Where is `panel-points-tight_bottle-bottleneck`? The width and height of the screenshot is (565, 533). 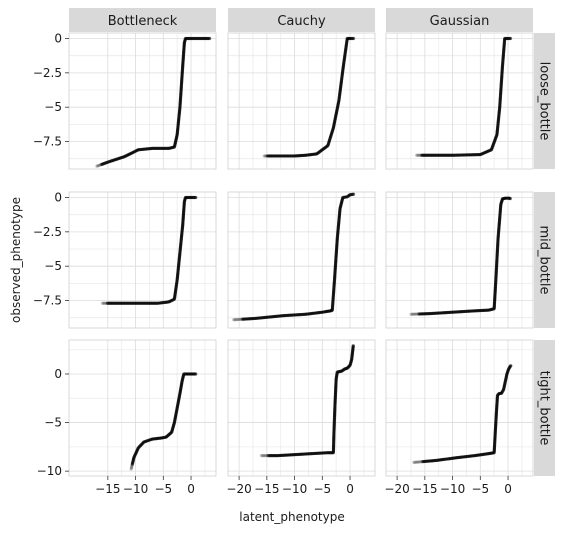 panel-points-tight_bottle-bottleneck is located at coordinates (163, 421).